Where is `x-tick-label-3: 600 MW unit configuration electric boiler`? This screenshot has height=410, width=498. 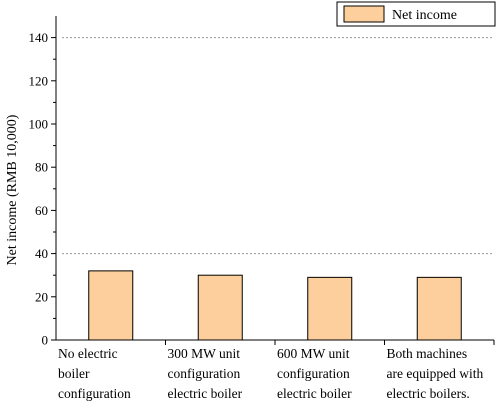 x-tick-label-3: 600 MW unit configuration electric boiler is located at coordinates (314, 373).